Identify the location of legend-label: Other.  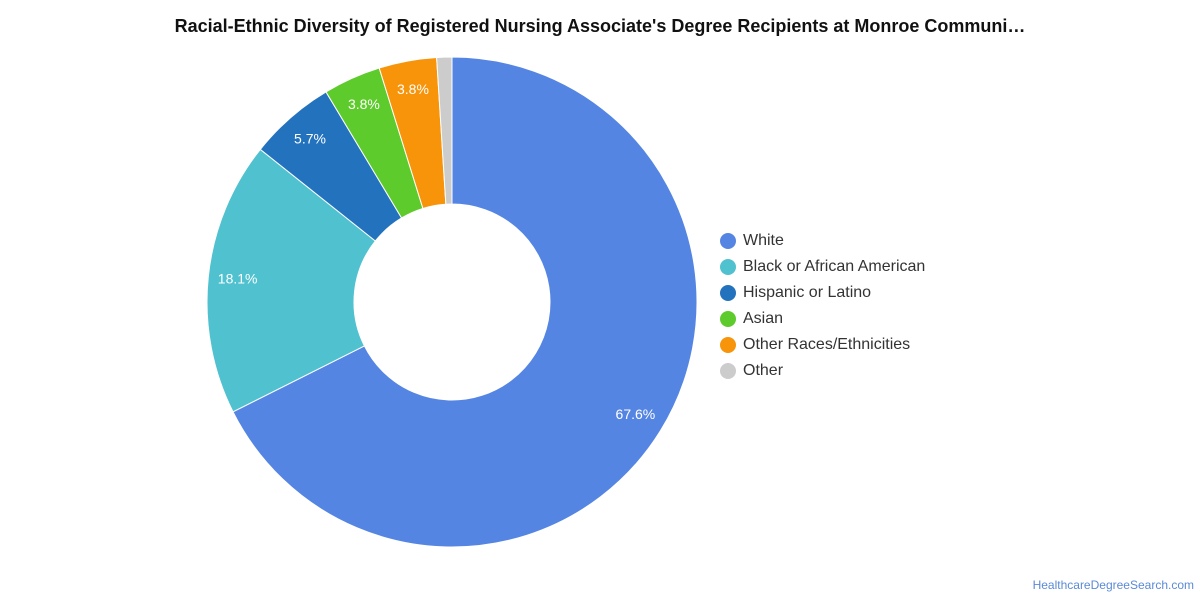
(763, 370).